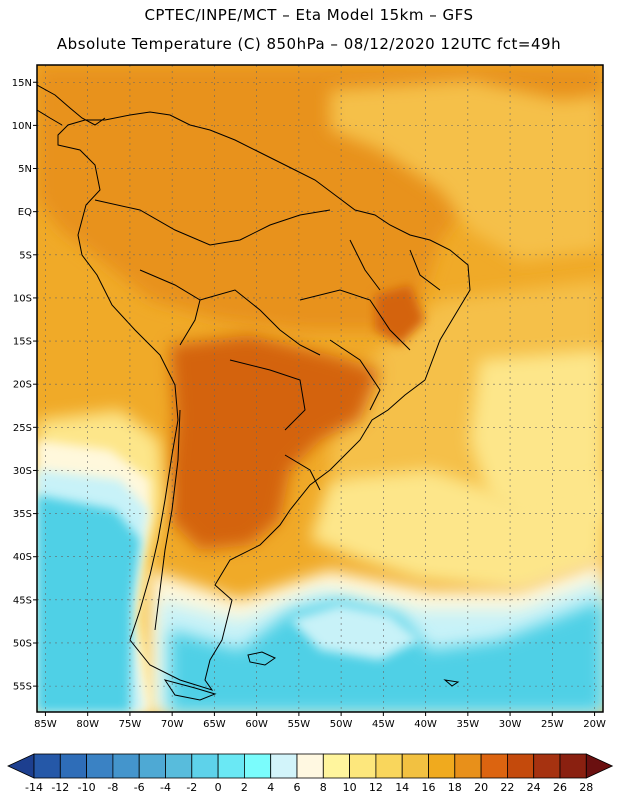 Image resolution: width=618 pixels, height=800 pixels. I want to click on colorbar-label: 26, so click(560, 787).